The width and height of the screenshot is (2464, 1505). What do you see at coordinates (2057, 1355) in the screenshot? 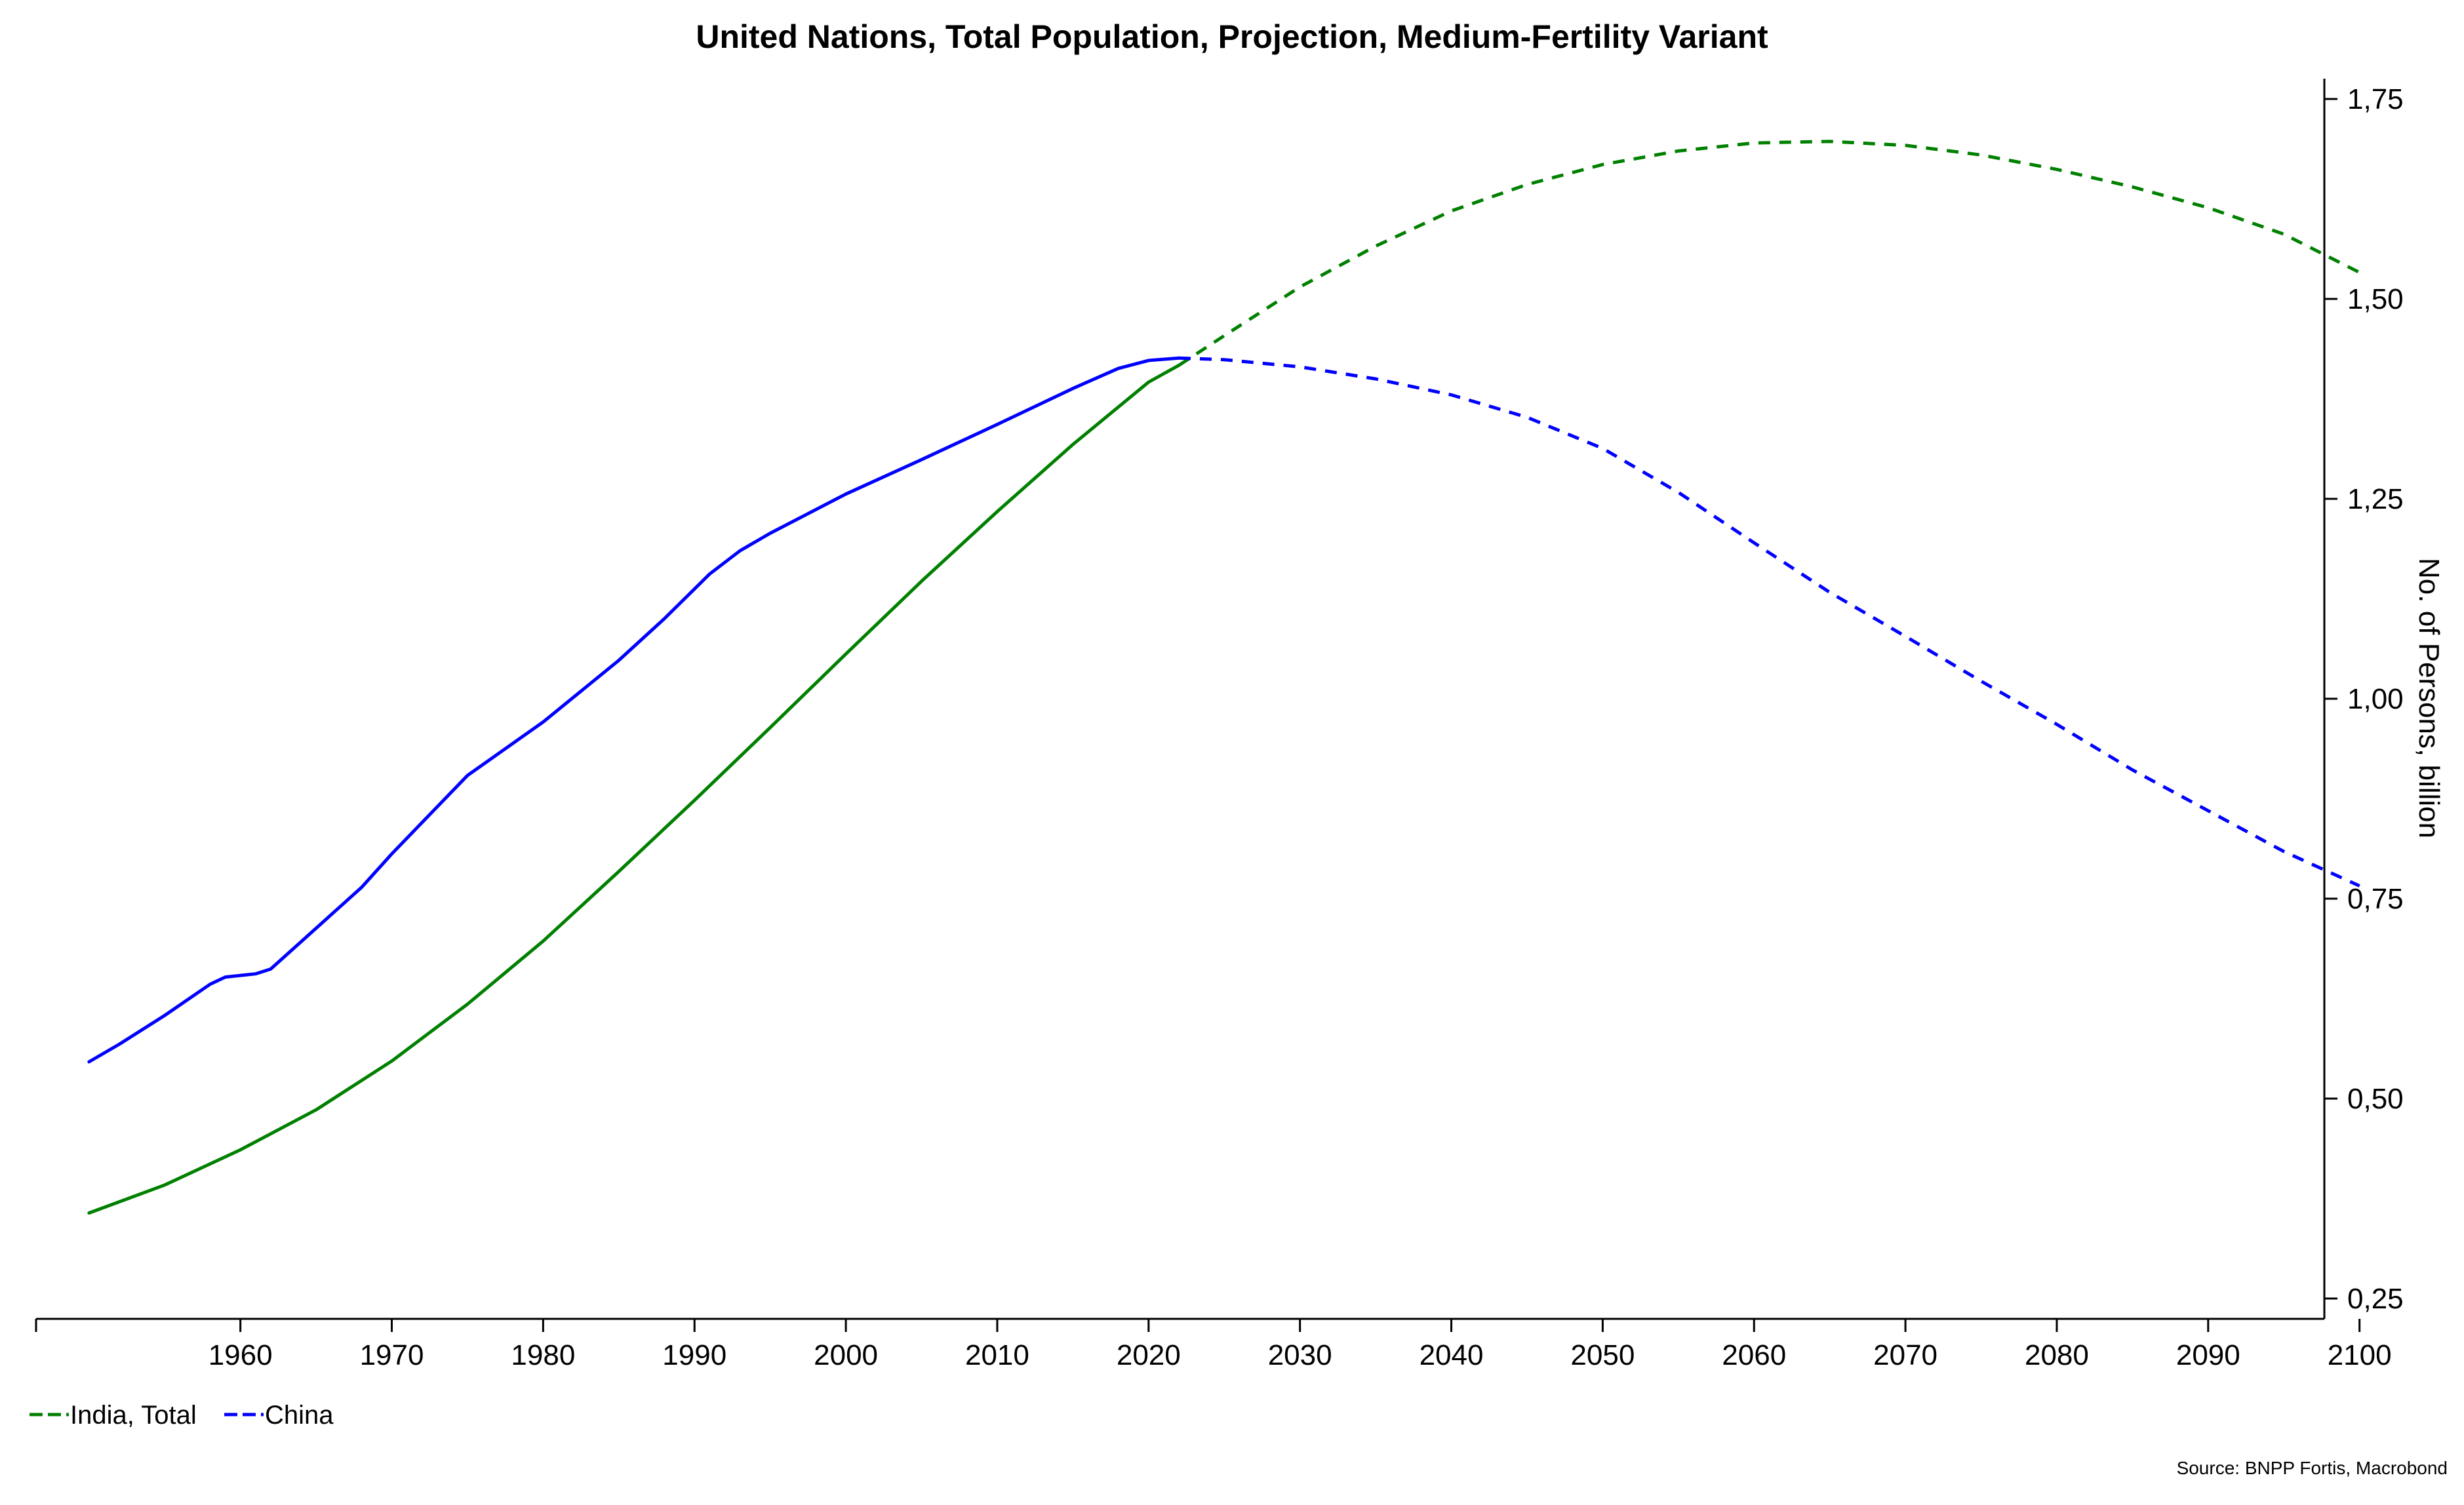
I see `x-tick-label: 2080` at bounding box center [2057, 1355].